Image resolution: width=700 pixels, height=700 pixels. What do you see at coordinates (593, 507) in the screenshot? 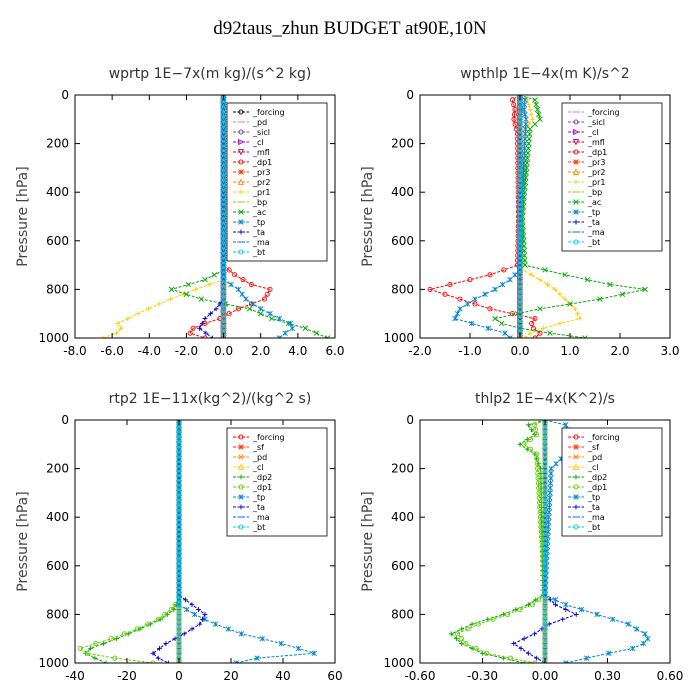
I see `legend-label: _ta` at bounding box center [593, 507].